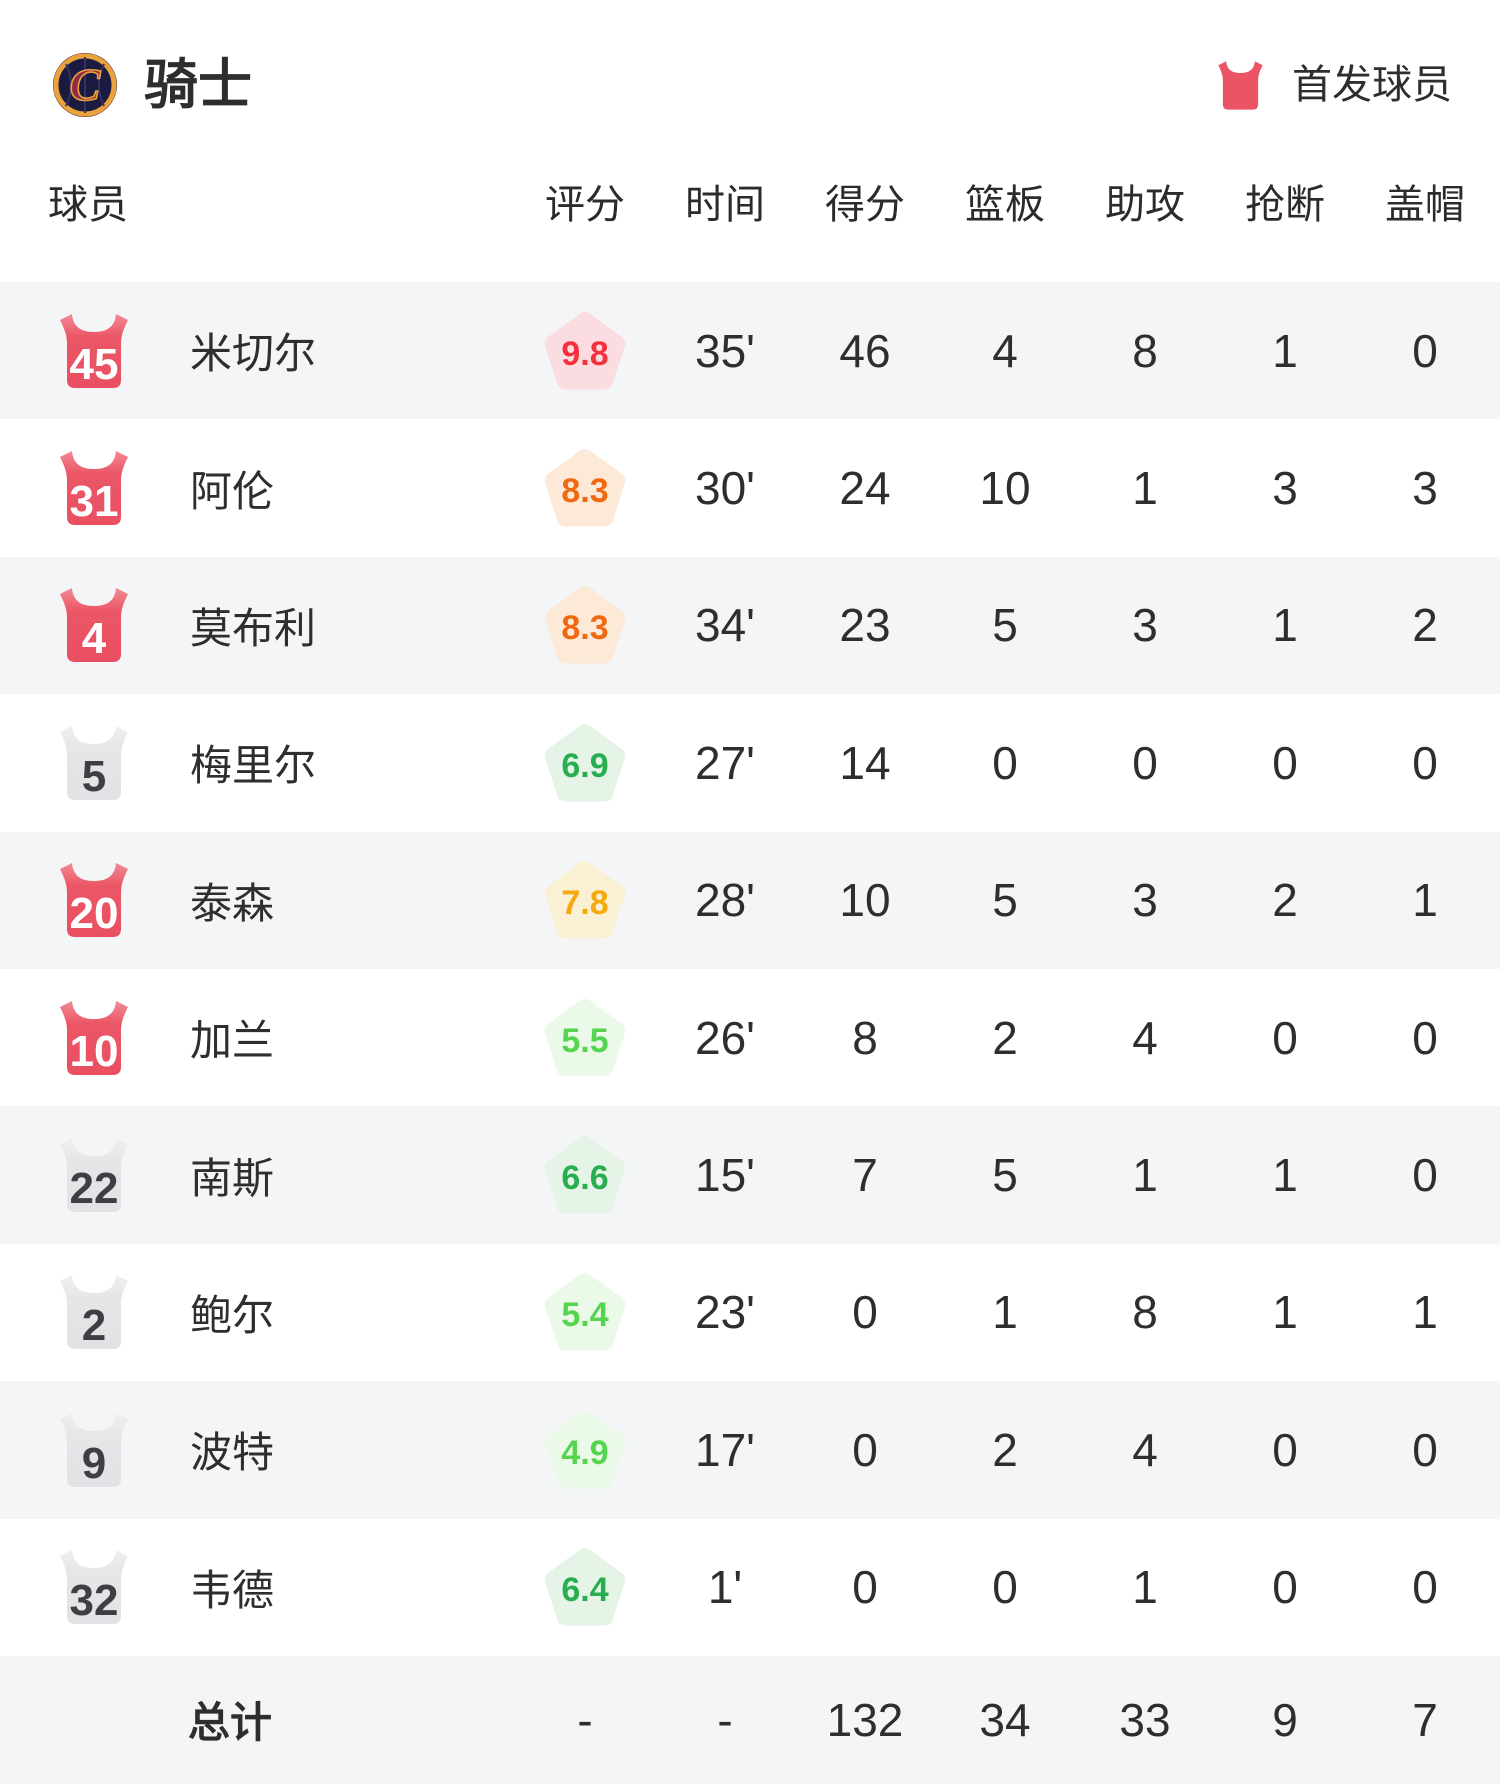  Describe the element at coordinates (253, 628) in the screenshot. I see `player-name: 莫布利` at that location.